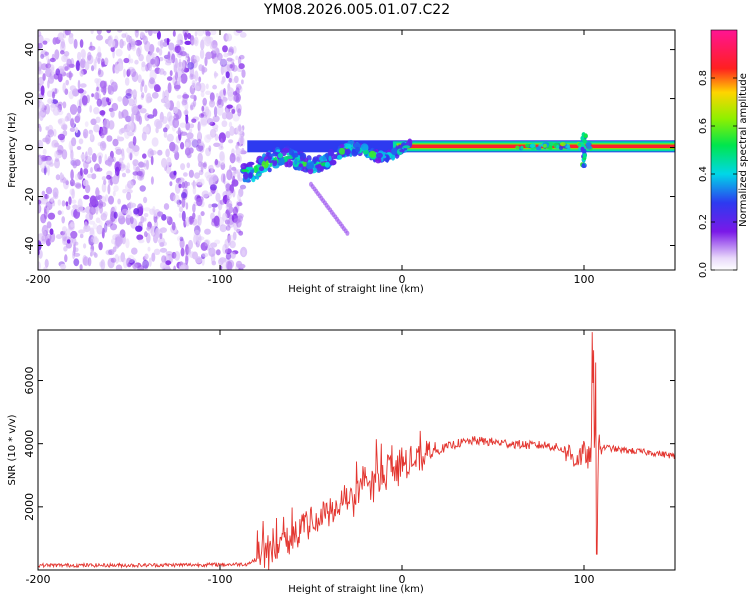 Image resolution: width=750 pixels, height=604 pixels. What do you see at coordinates (584, 579) in the screenshot?
I see `x-tick-label: 100` at bounding box center [584, 579].